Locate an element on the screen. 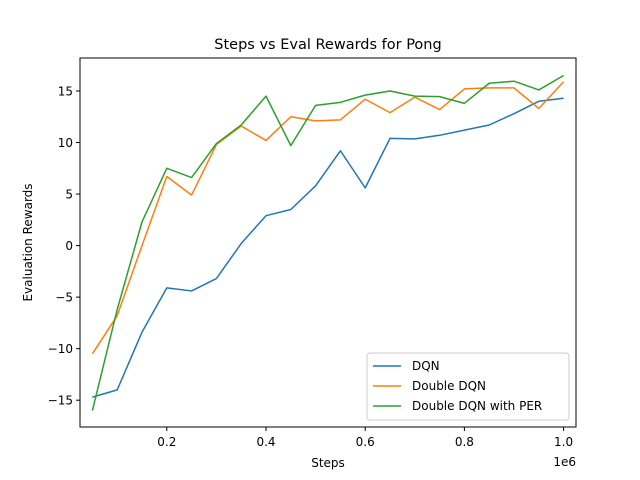 Image resolution: width=640 pixels, height=480 pixels. legend-label-double-dqn: Double DQN is located at coordinates (449, 386).